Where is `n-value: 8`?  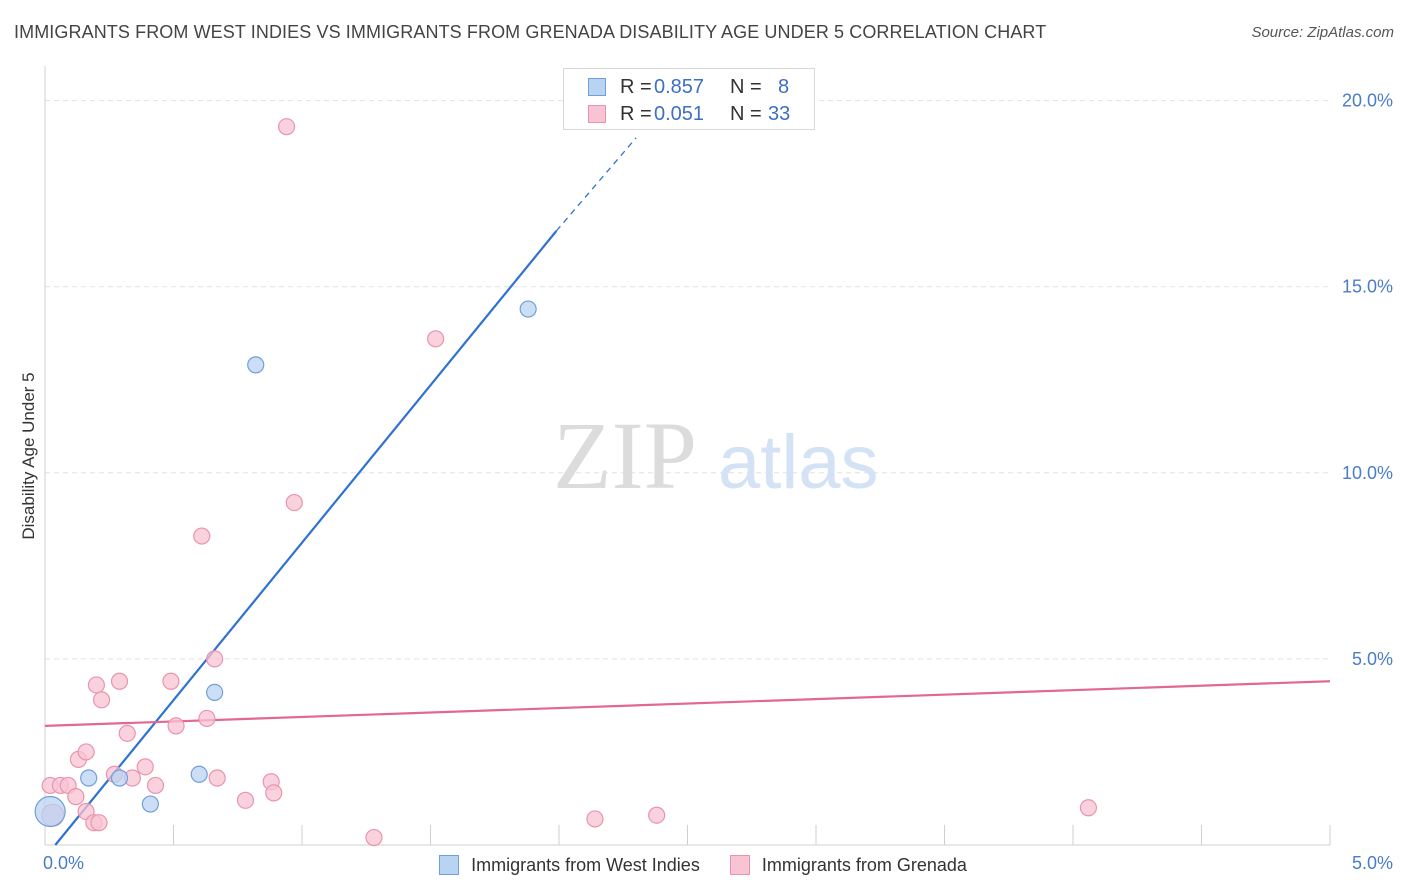 n-value: 8 is located at coordinates (784, 86).